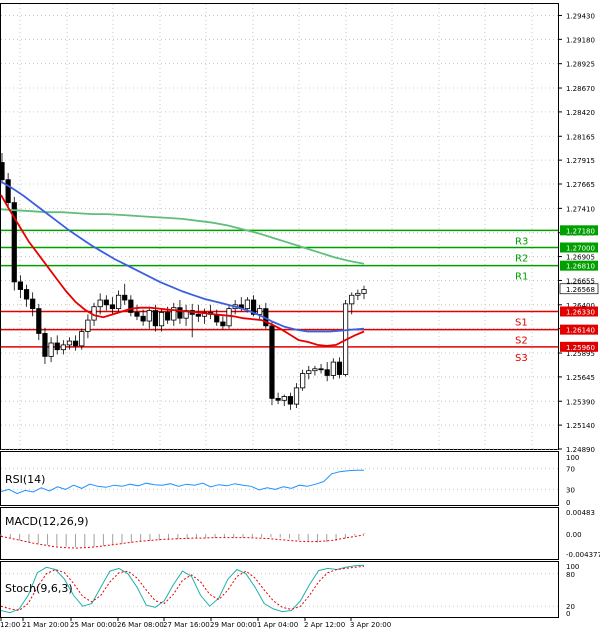 The width and height of the screenshot is (600, 630). What do you see at coordinates (580, 402) in the screenshot?
I see `price-tick-label: 1.25390` at bounding box center [580, 402].